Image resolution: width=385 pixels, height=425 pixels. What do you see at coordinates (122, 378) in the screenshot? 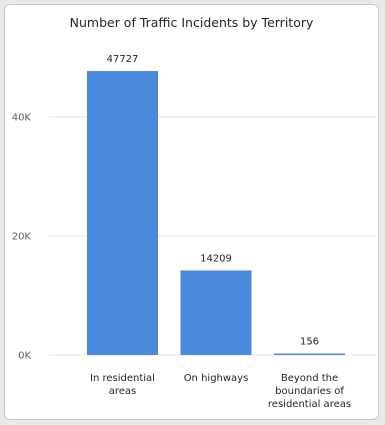
I see `x-category-label: In residential` at bounding box center [122, 378].